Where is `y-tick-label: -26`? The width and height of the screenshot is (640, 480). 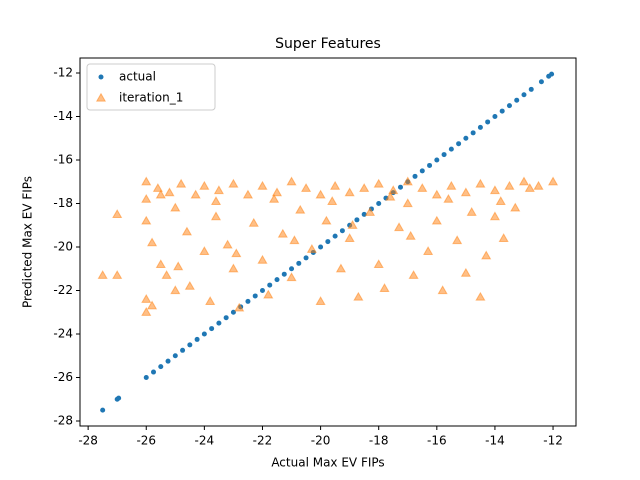
y-tick-label: -26 is located at coordinates (63, 377).